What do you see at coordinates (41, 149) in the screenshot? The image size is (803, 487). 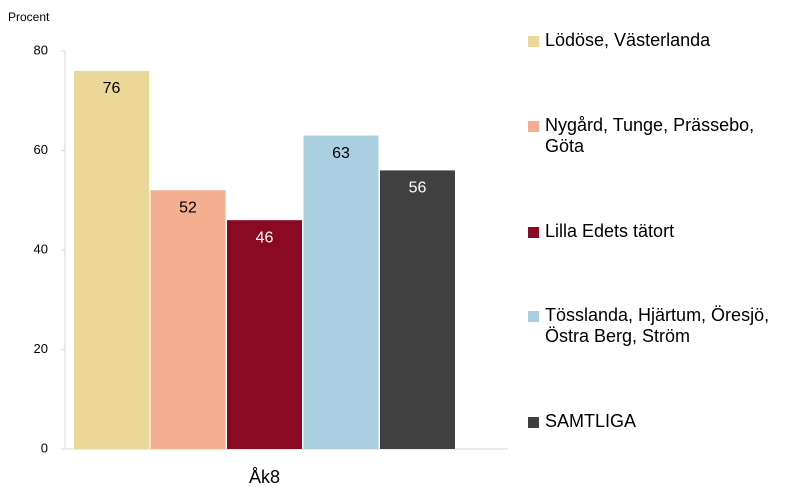 I see `y-tick-label: 60` at bounding box center [41, 149].